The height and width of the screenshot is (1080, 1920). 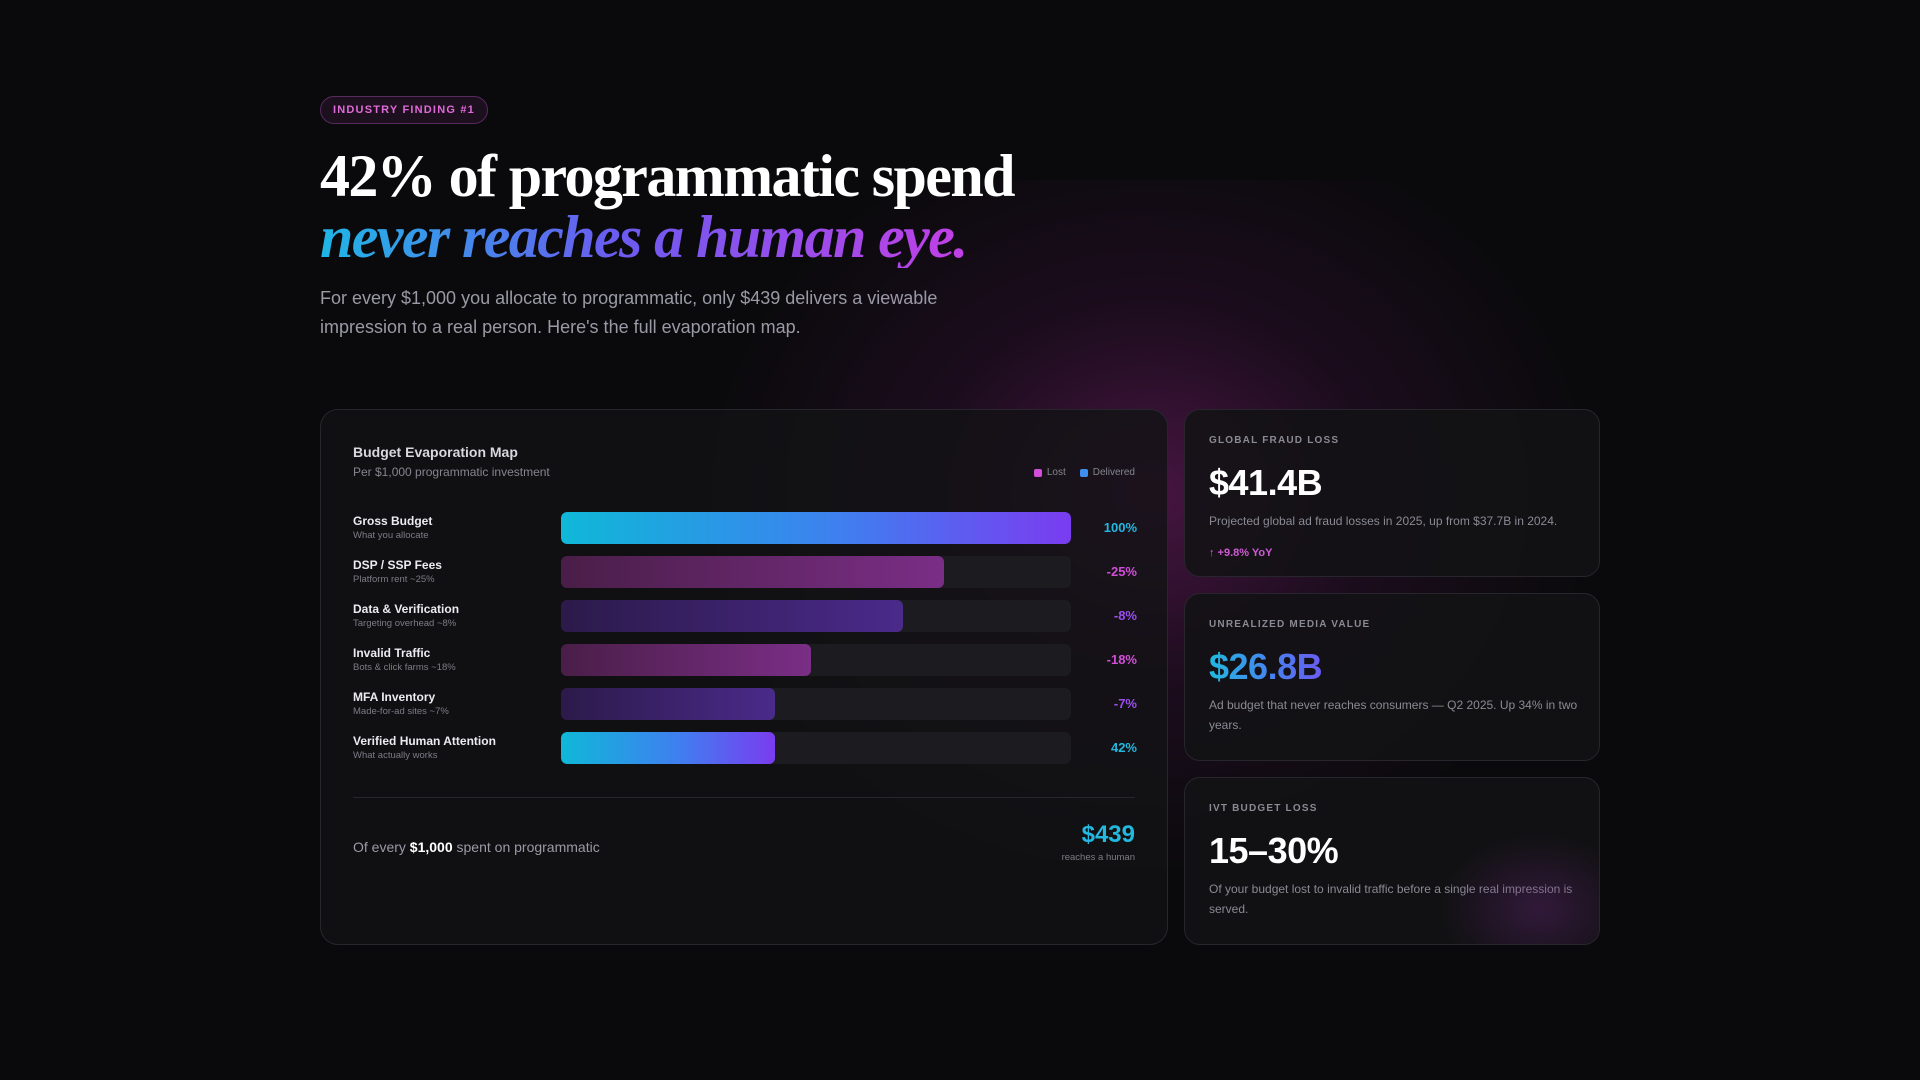 What do you see at coordinates (394, 579) in the screenshot?
I see `bar-description: Platform rent ~25%` at bounding box center [394, 579].